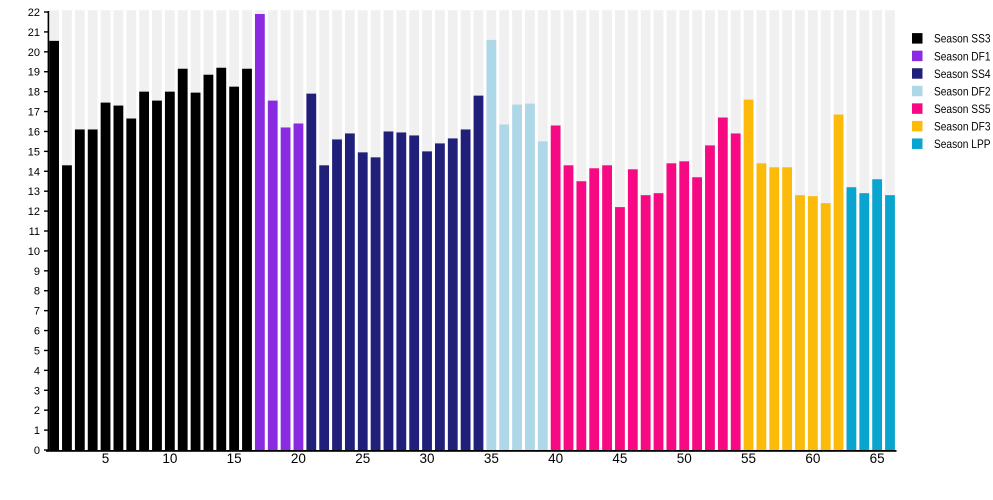 This screenshot has height=500, width=993. I want to click on svg-text: 40, so click(555, 458).